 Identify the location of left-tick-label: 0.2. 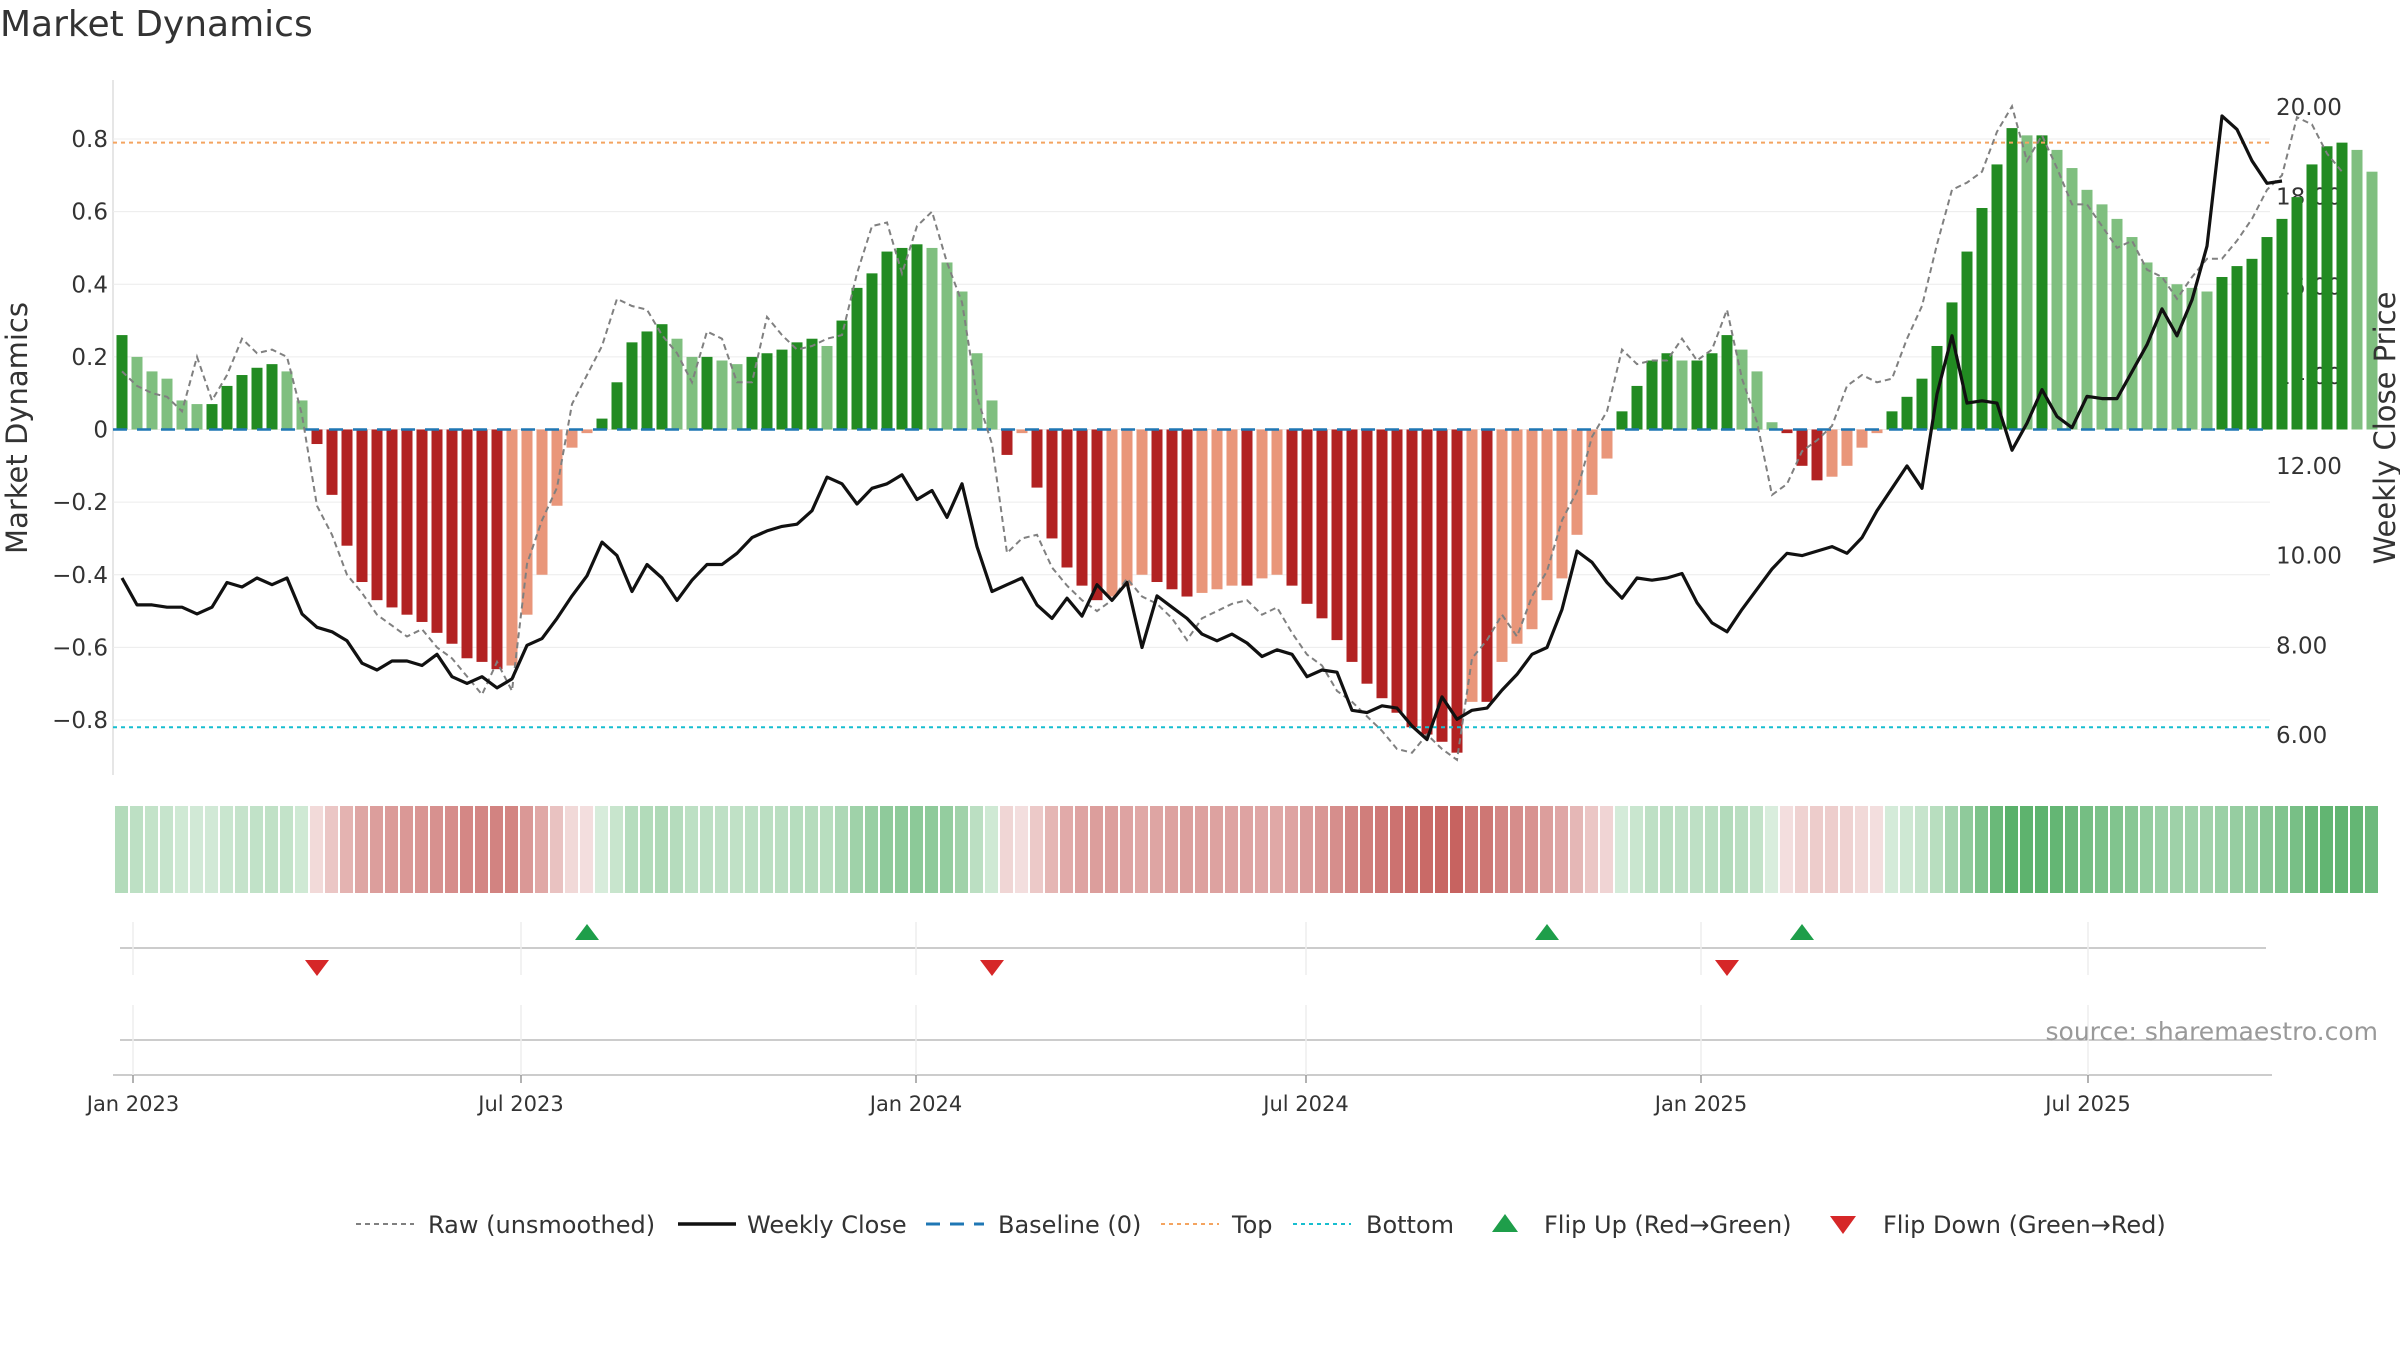
(89, 358).